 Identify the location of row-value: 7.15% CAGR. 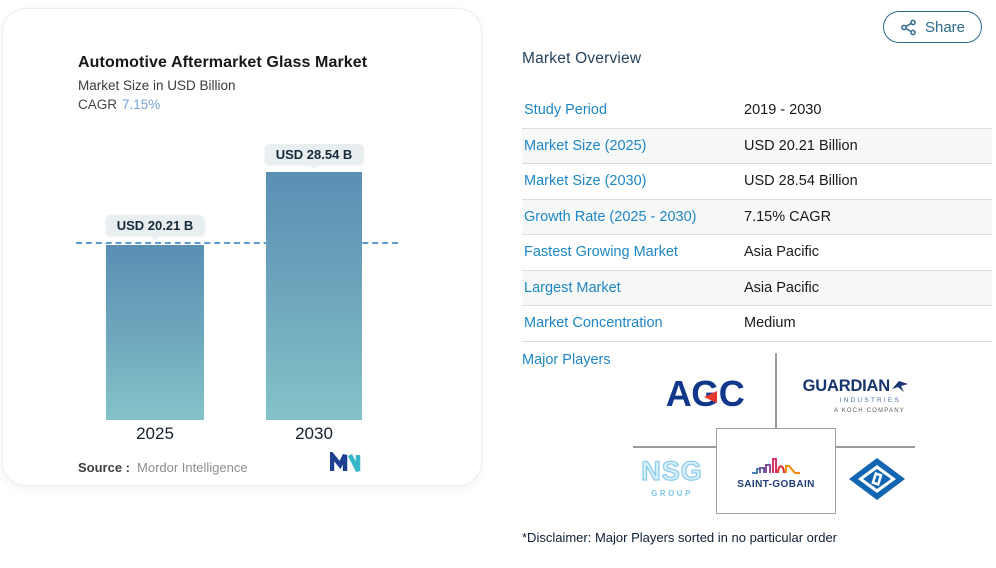
(788, 216).